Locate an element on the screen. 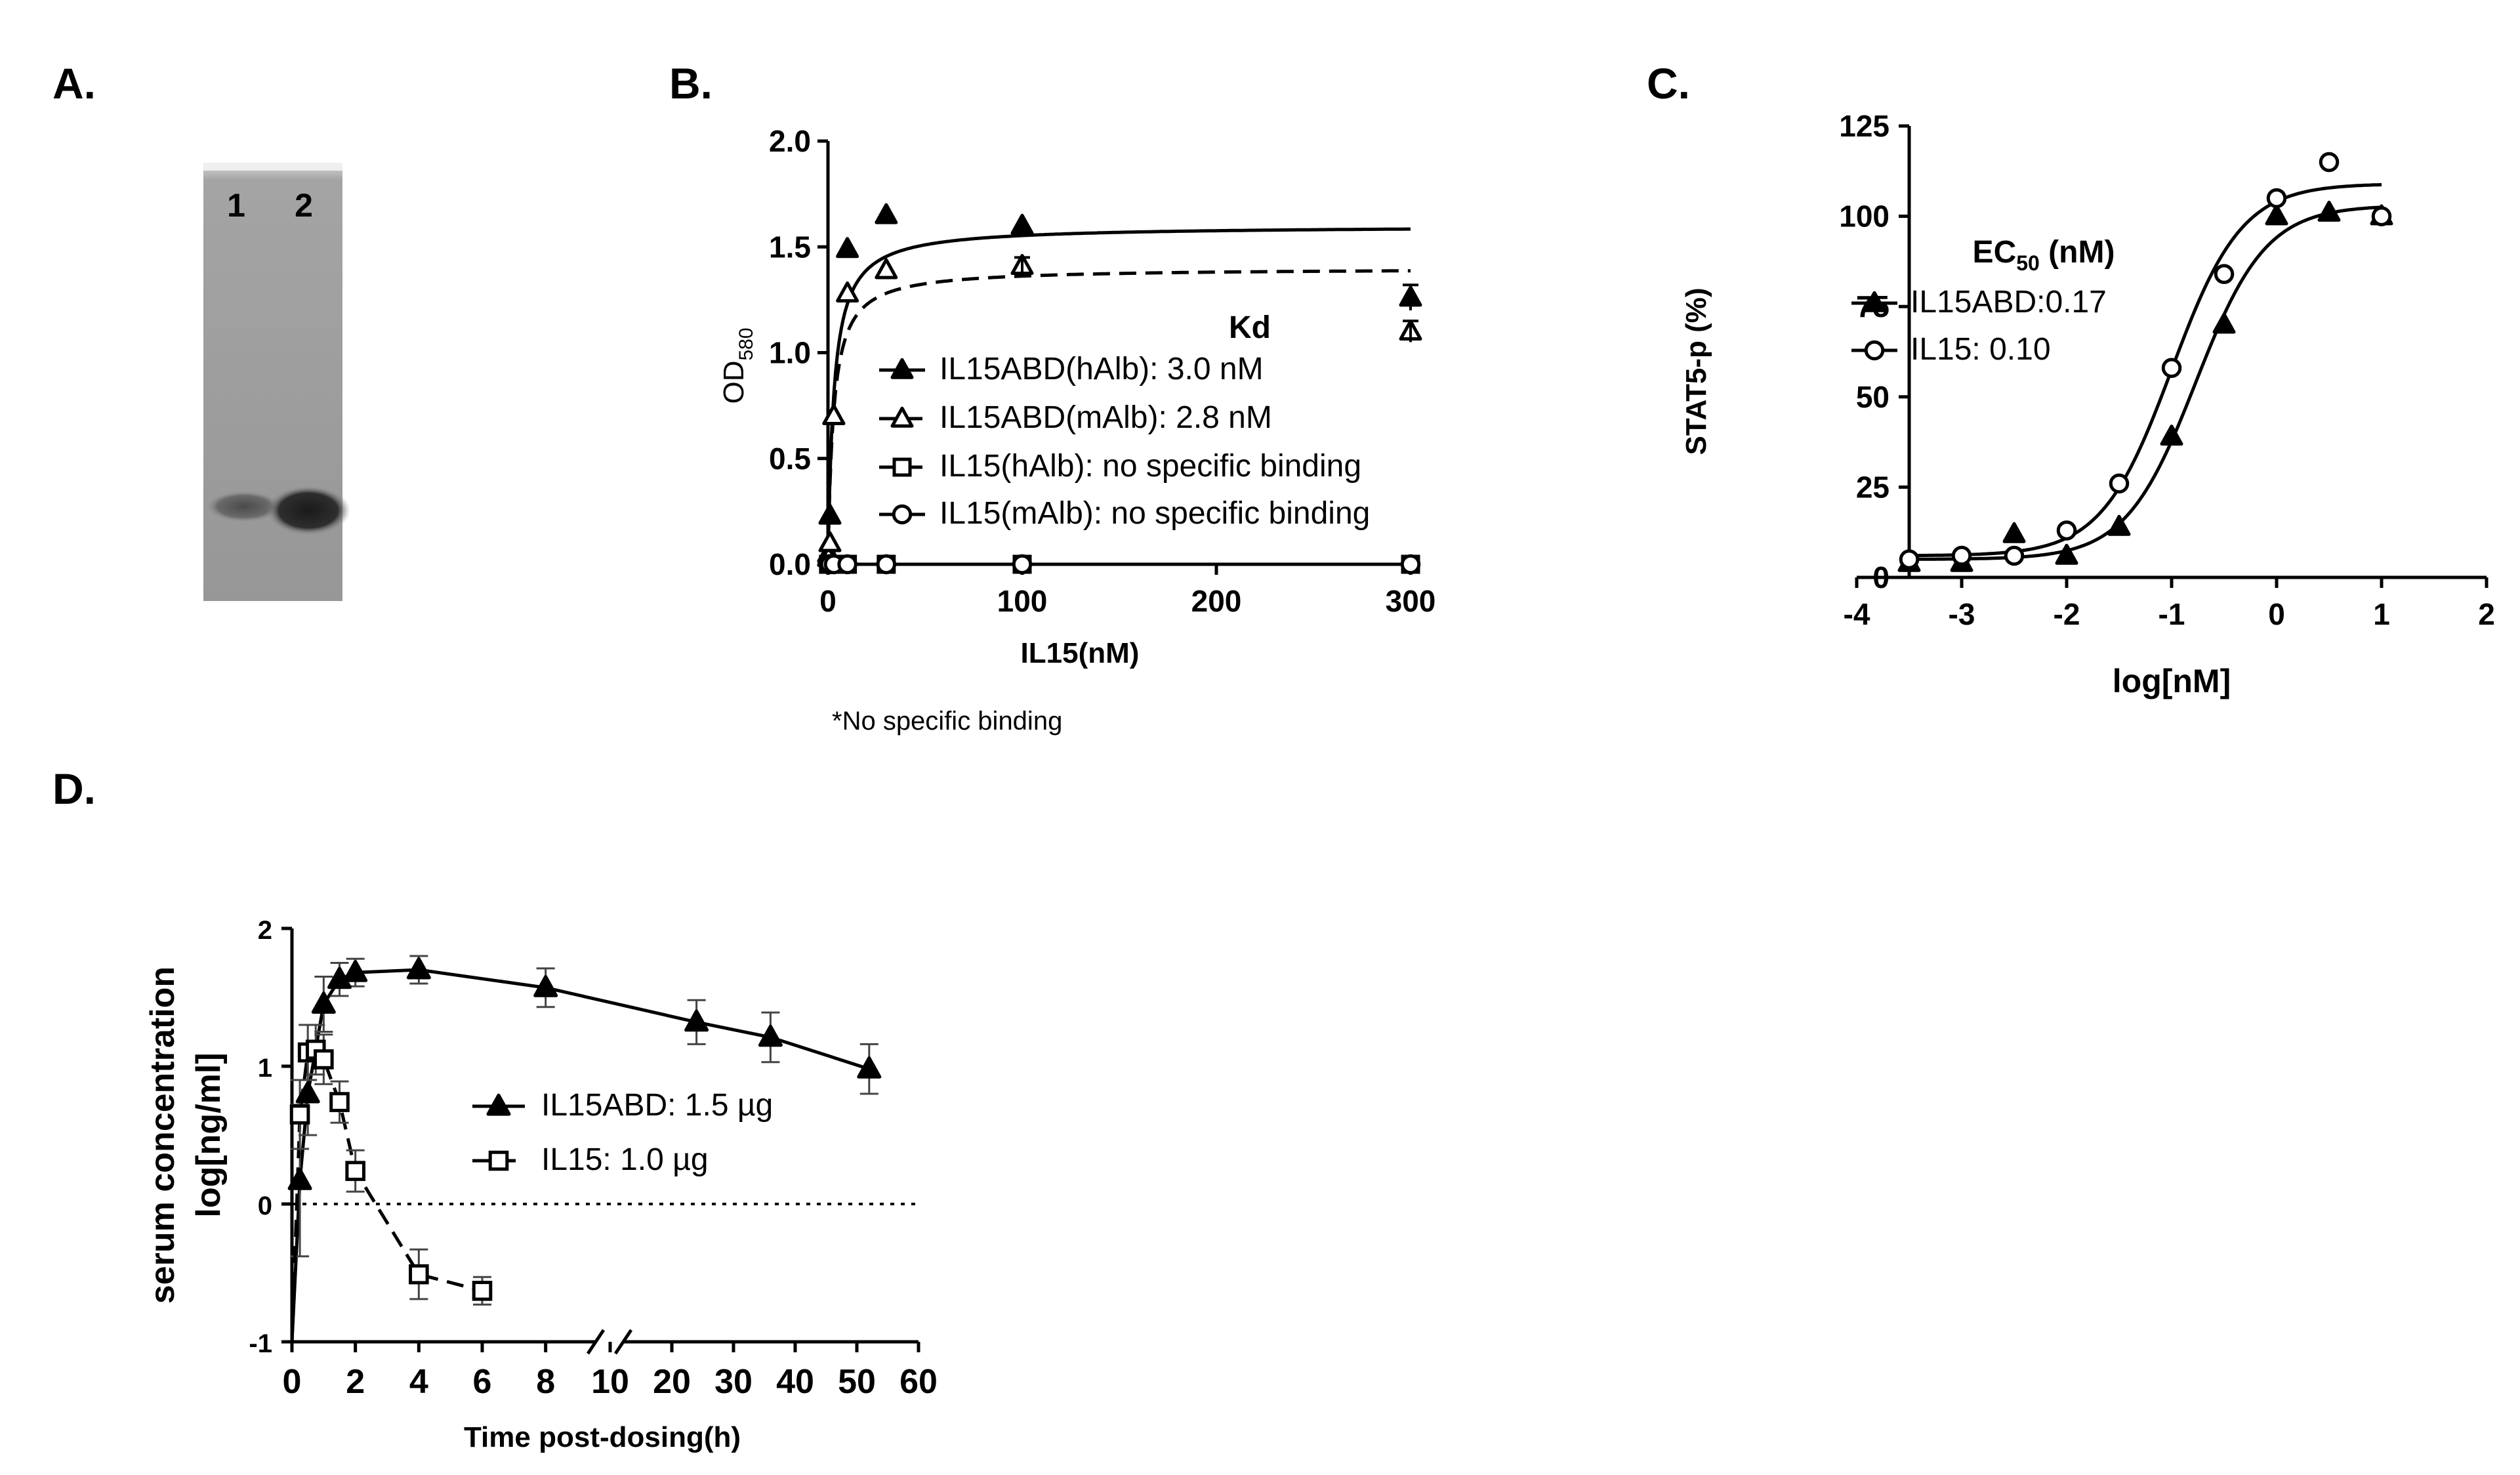 The image size is (2520, 1475). legend-title: Kd is located at coordinates (1250, 327).